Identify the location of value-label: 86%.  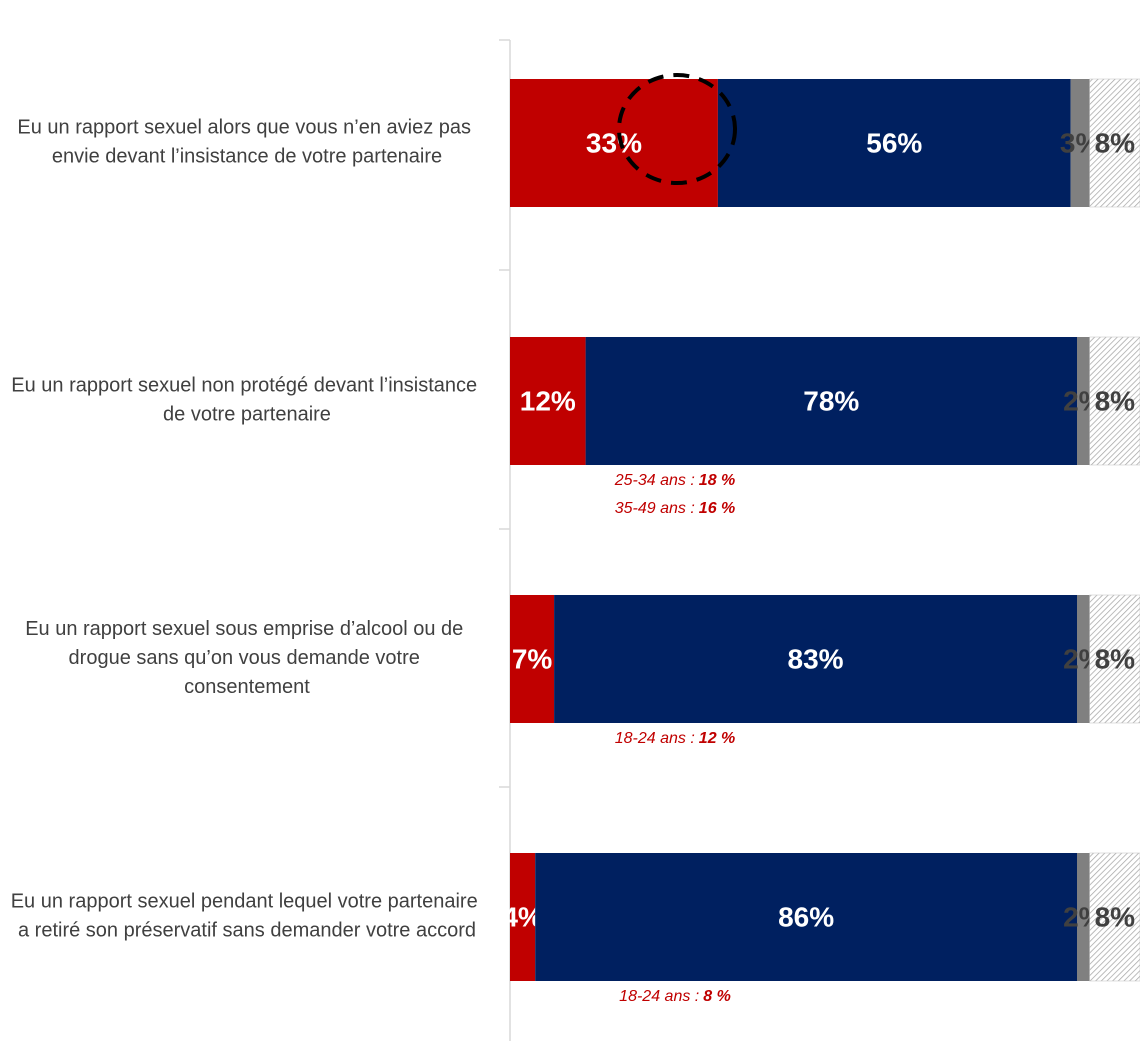
(806, 916).